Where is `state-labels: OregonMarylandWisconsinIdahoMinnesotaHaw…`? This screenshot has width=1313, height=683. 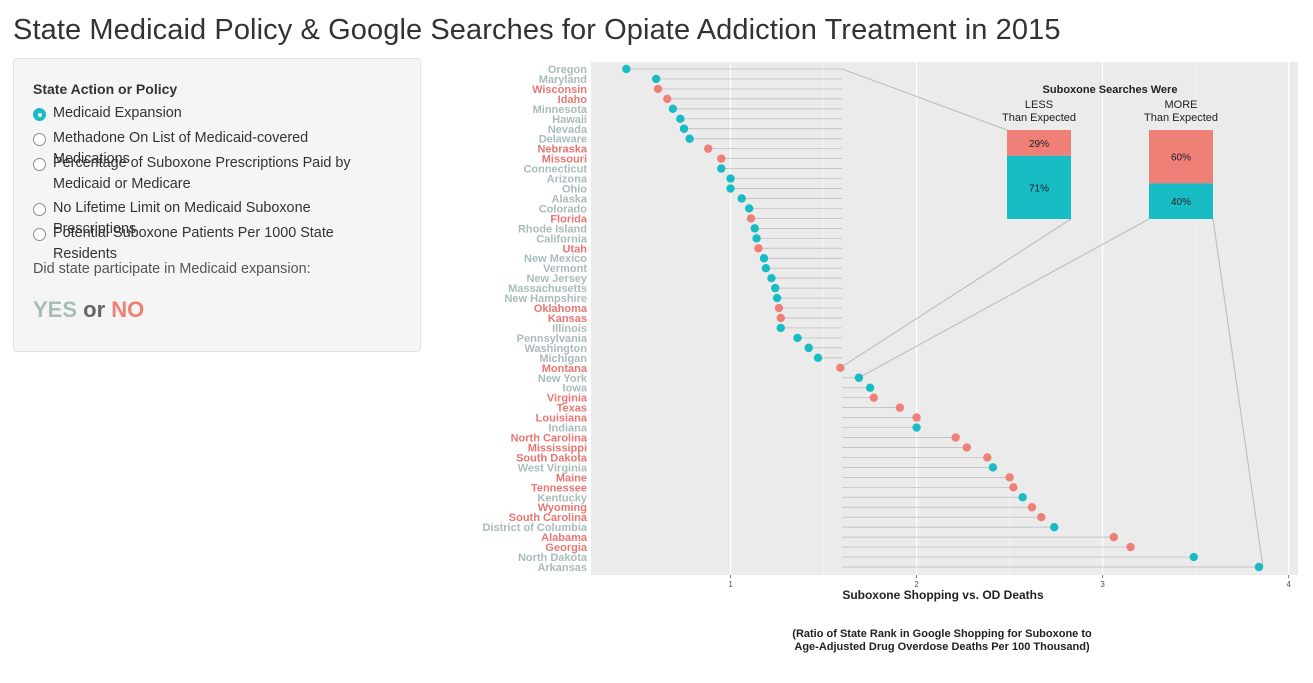
state-labels: OregonMarylandWisconsinIdahoMinnesotaHaw… is located at coordinates (534, 319).